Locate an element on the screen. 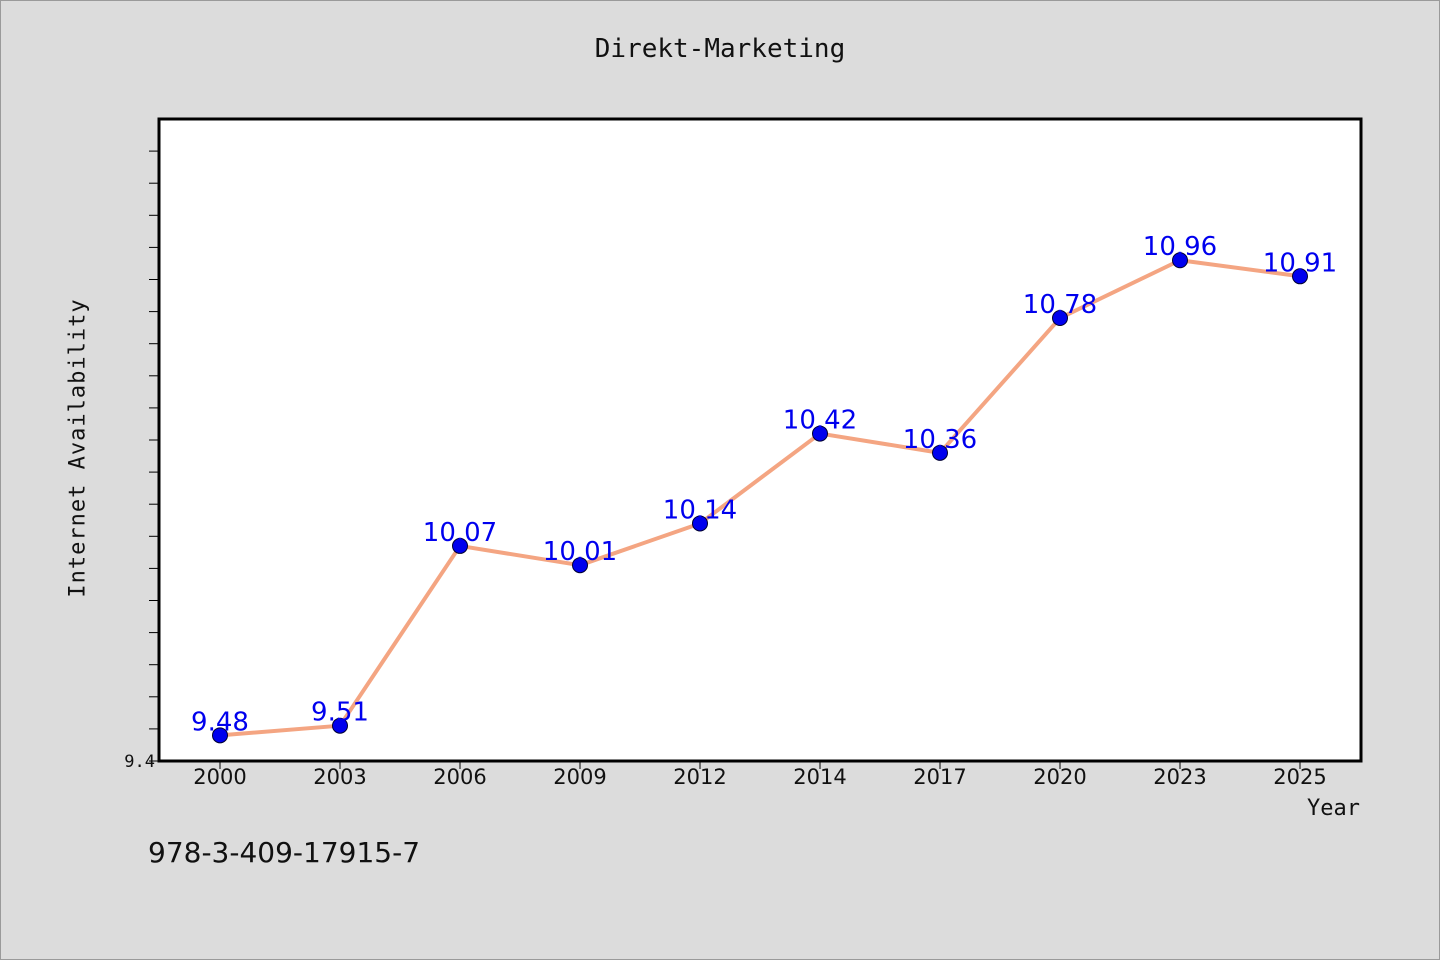 This screenshot has height=960, width=1440. y-tick-label: 9.4 is located at coordinates (139, 762).